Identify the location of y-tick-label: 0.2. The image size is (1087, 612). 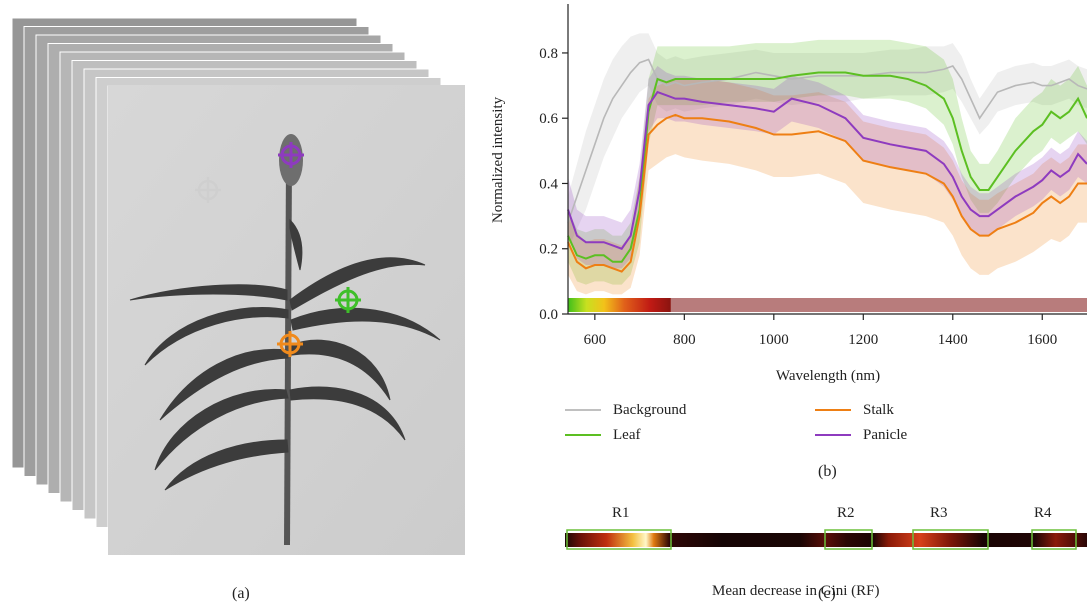
(548, 250).